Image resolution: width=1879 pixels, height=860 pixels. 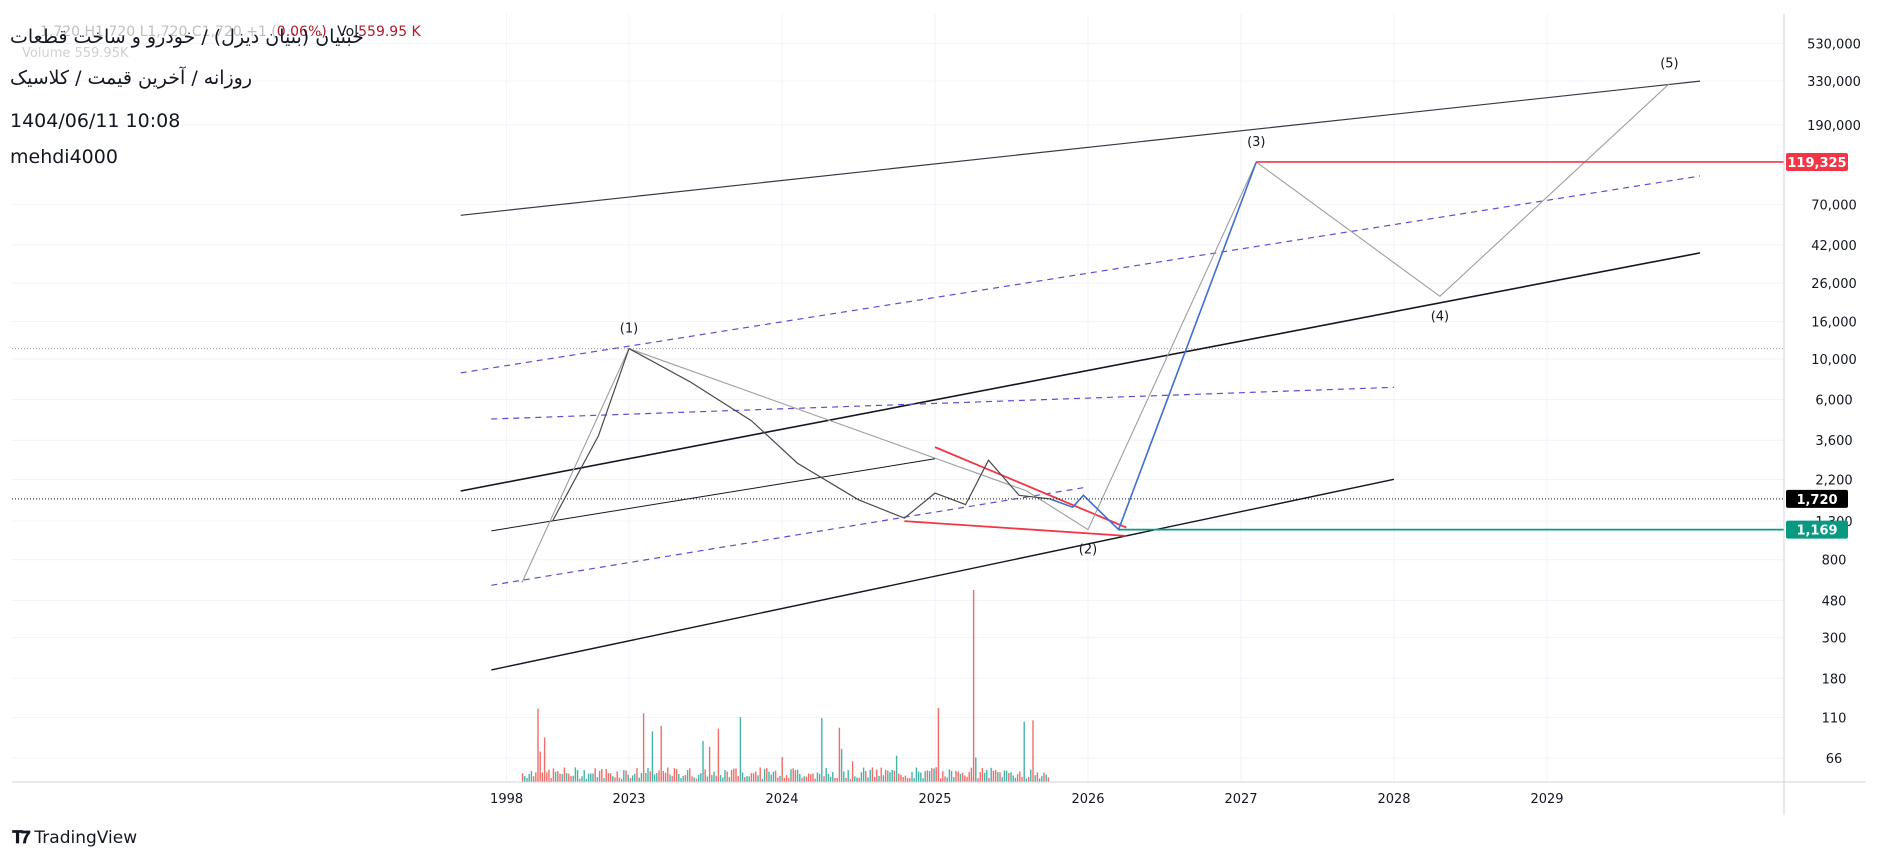 I want to click on wave-label: (2), so click(x=1088, y=550).